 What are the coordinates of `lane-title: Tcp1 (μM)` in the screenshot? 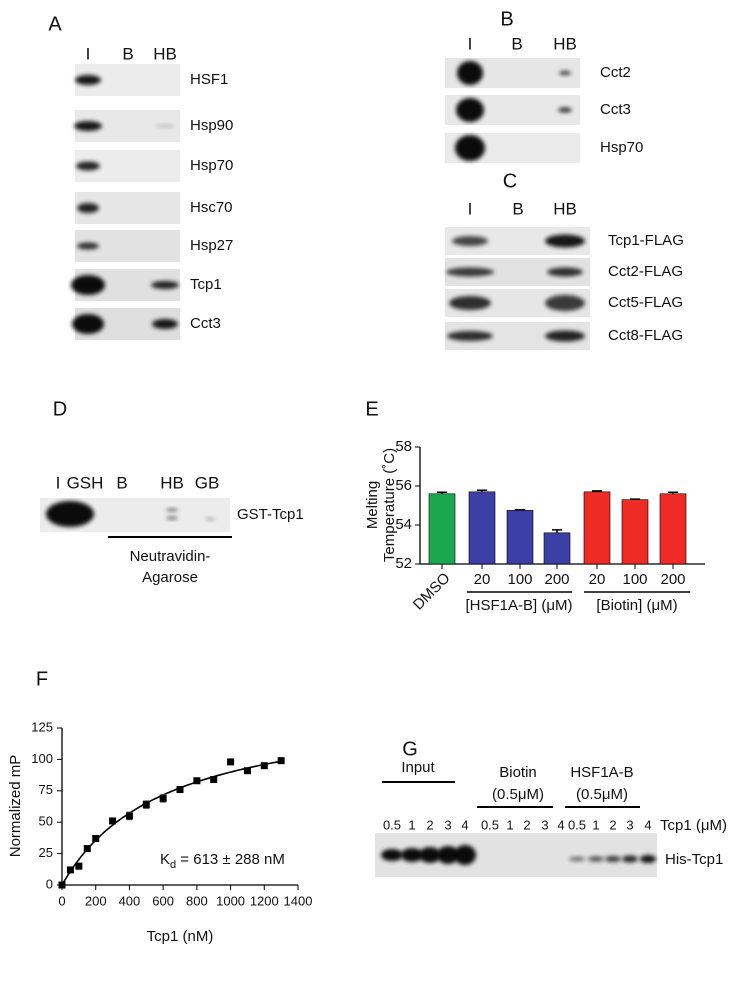 It's located at (693, 825).